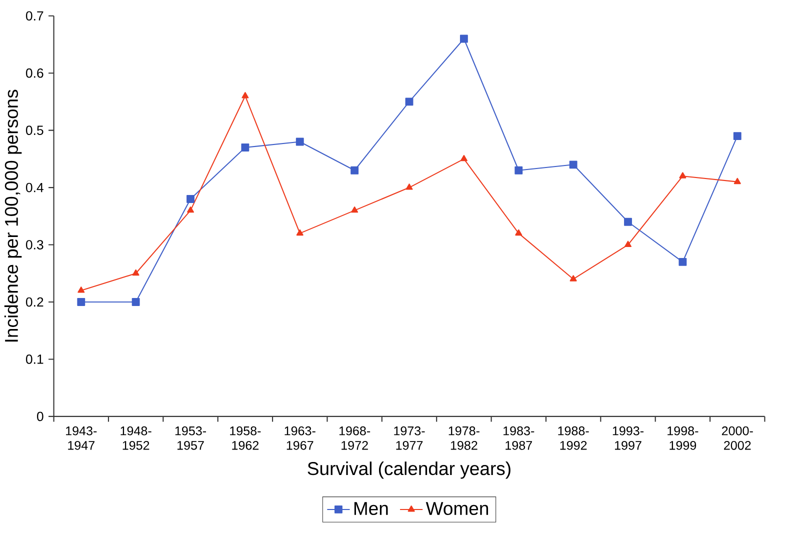 The width and height of the screenshot is (800, 545). I want to click on x-tick-label: 2000-2002, so click(737, 438).